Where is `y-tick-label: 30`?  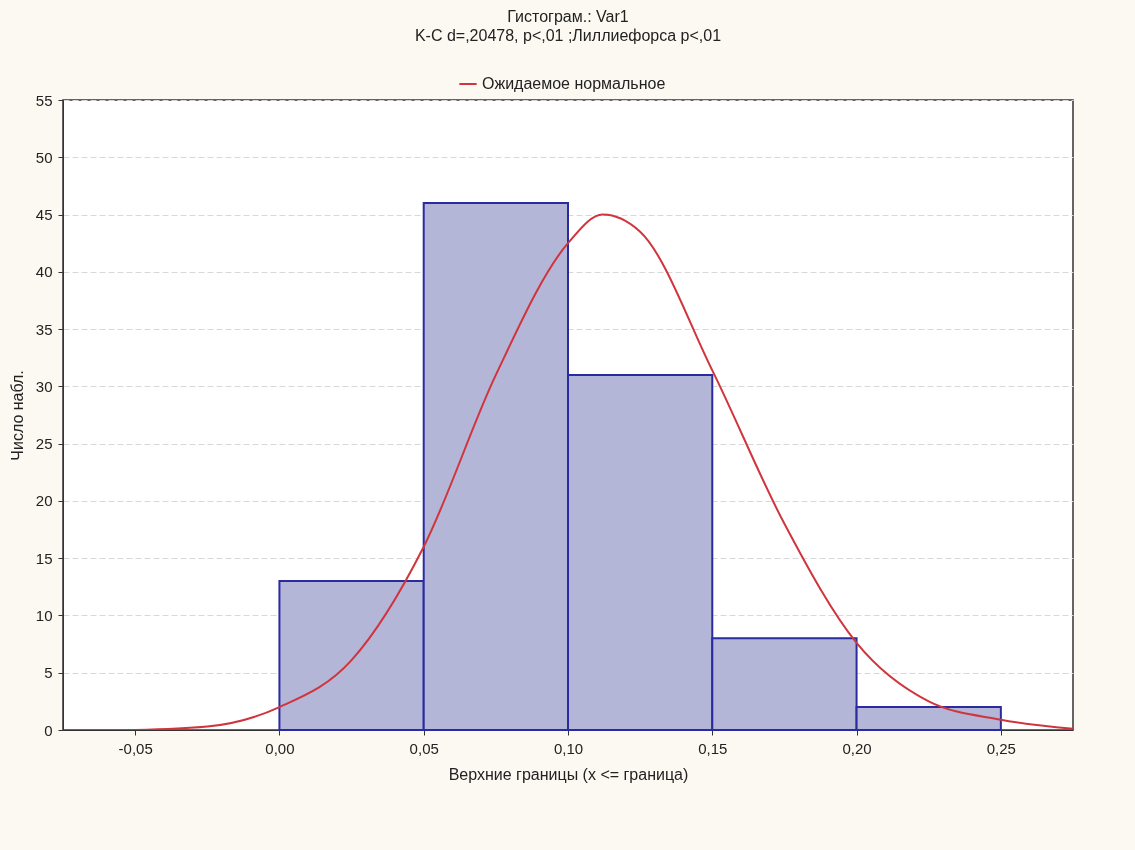
y-tick-label: 30 is located at coordinates (44, 386).